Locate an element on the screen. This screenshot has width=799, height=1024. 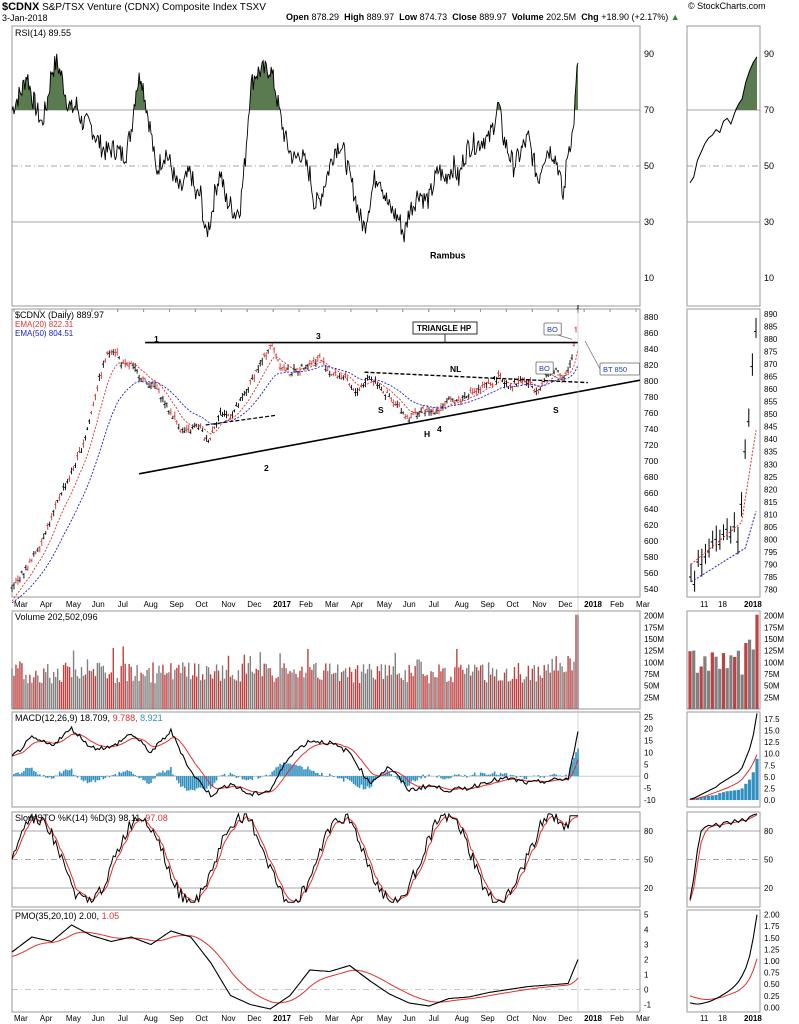
pmo-x-tick-label: Apr is located at coordinates (46, 1018).